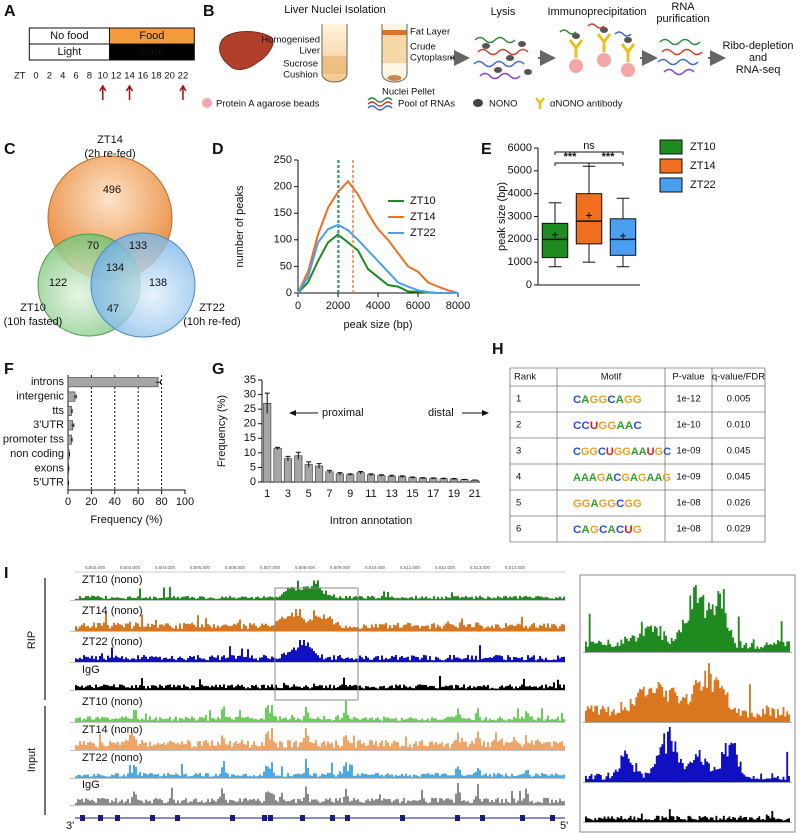 The height and width of the screenshot is (833, 800). Describe the element at coordinates (130, 567) in the screenshot. I see `coordinate-label: 5,503,000` at that location.